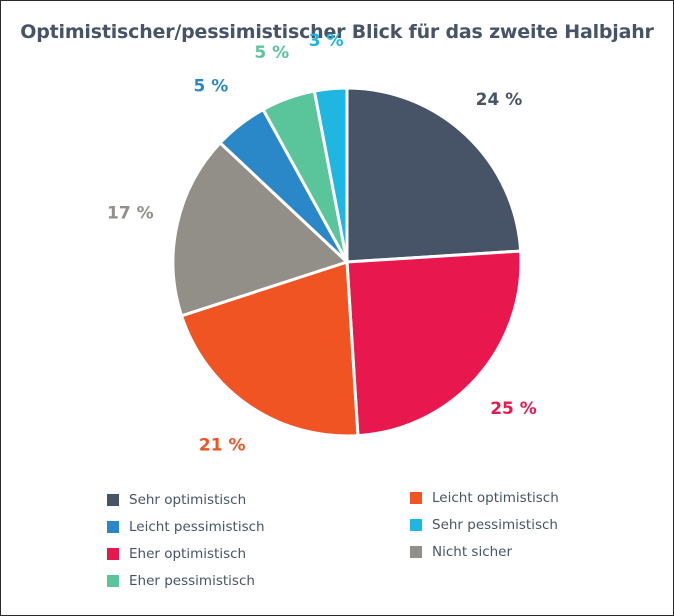  What do you see at coordinates (326, 41) in the screenshot?
I see `data-label-sehr-pessimistisch: 3 %` at bounding box center [326, 41].